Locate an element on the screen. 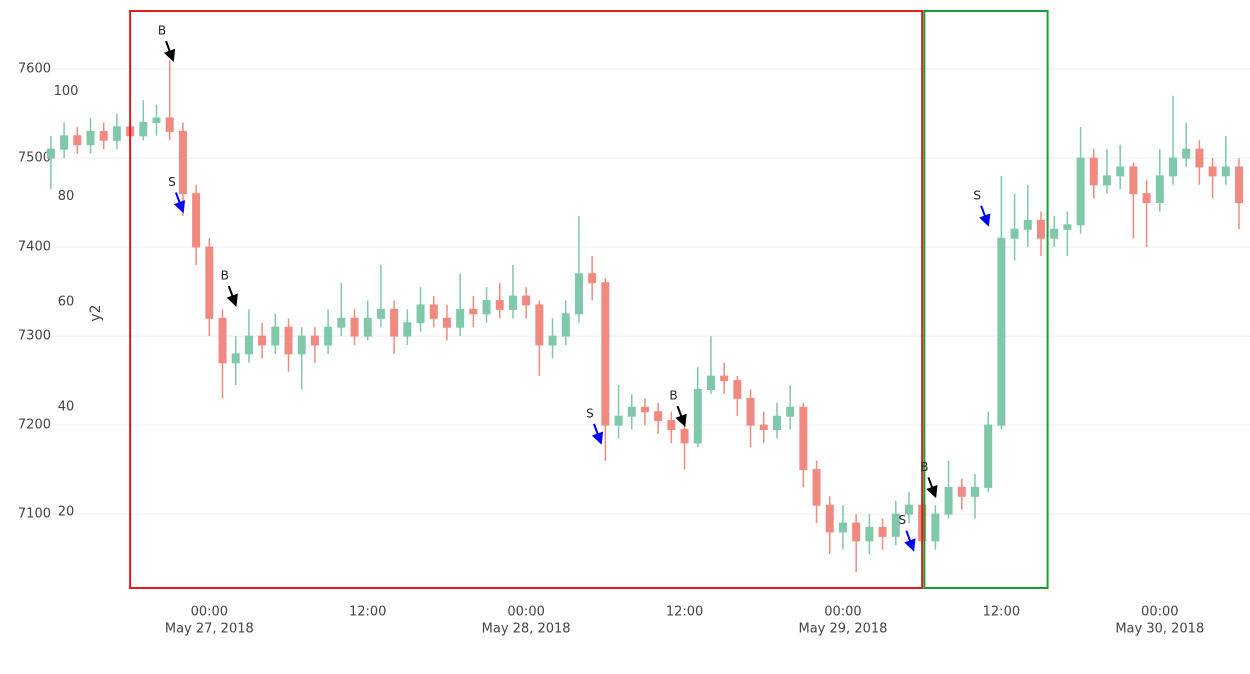 This screenshot has height=674, width=1250. y2-tick-label: 80 is located at coordinates (66, 196).